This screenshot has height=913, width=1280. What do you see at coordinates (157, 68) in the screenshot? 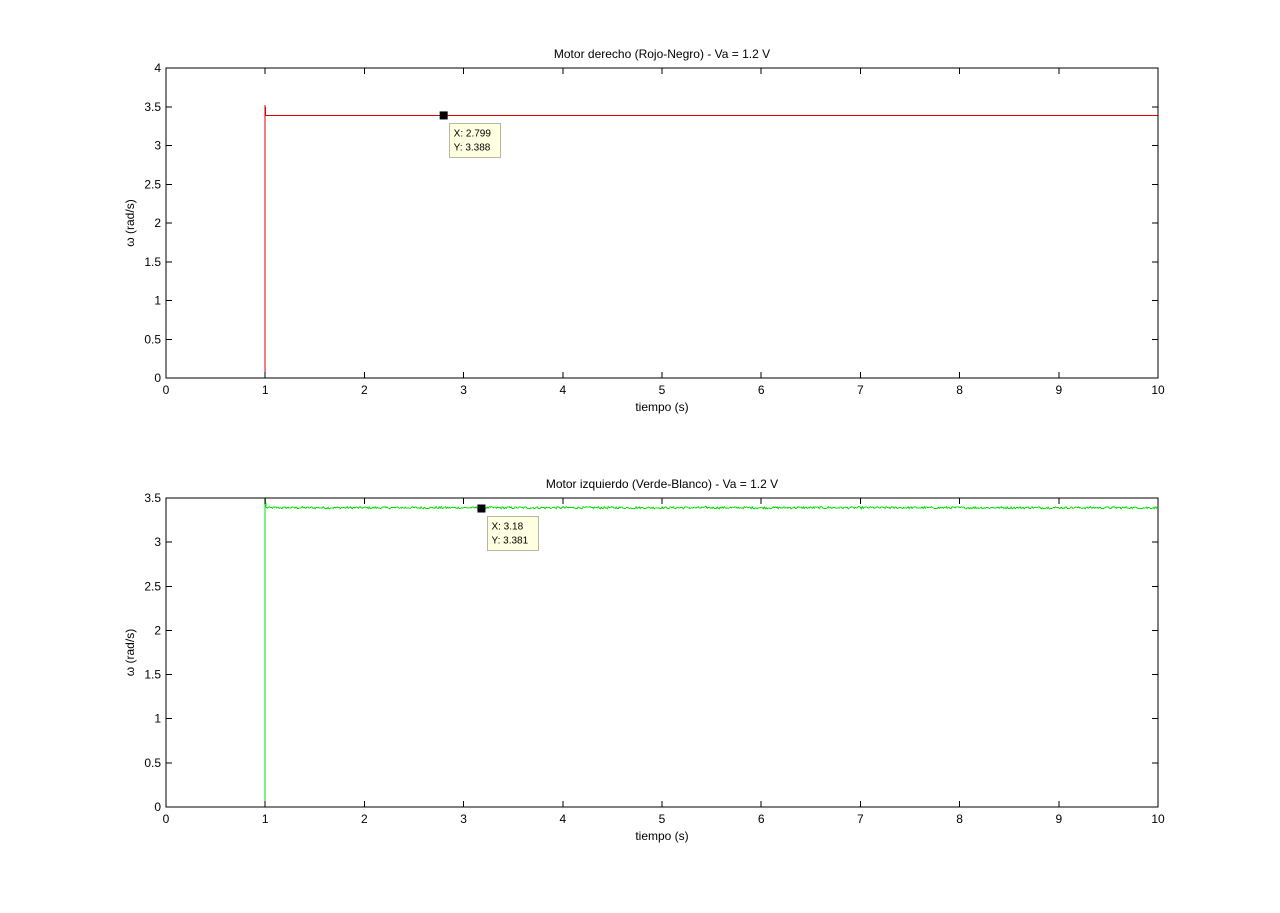
I see `y-tick-label: 4` at bounding box center [157, 68].